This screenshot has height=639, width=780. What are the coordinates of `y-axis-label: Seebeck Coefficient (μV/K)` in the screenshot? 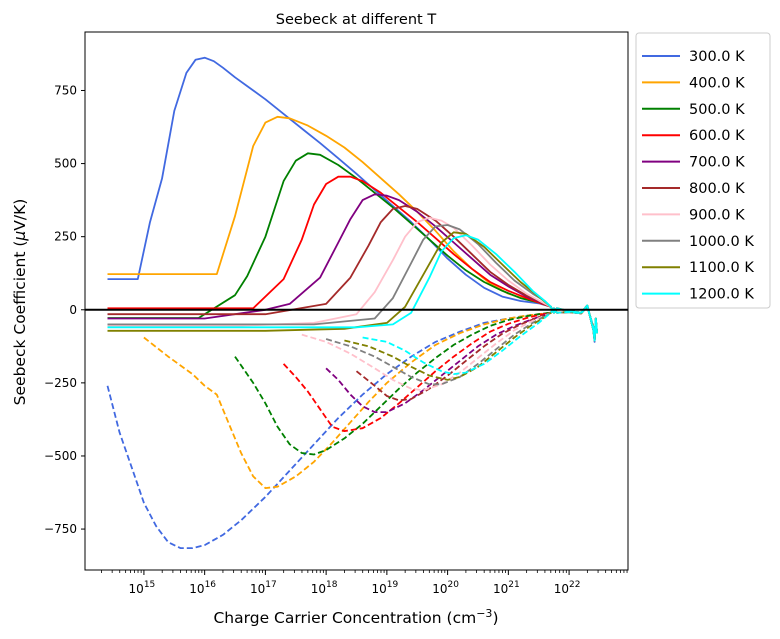 It's located at (20, 302).